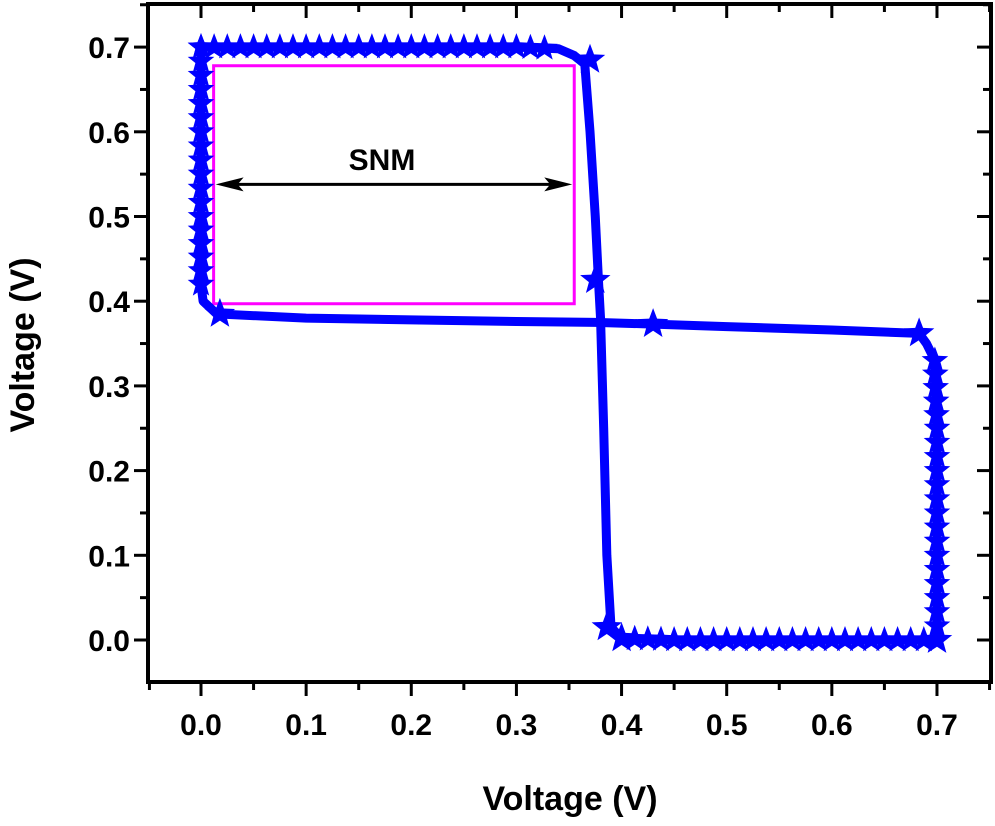 This screenshot has width=995, height=826. I want to click on x-tick-label: 0.4, so click(622, 725).